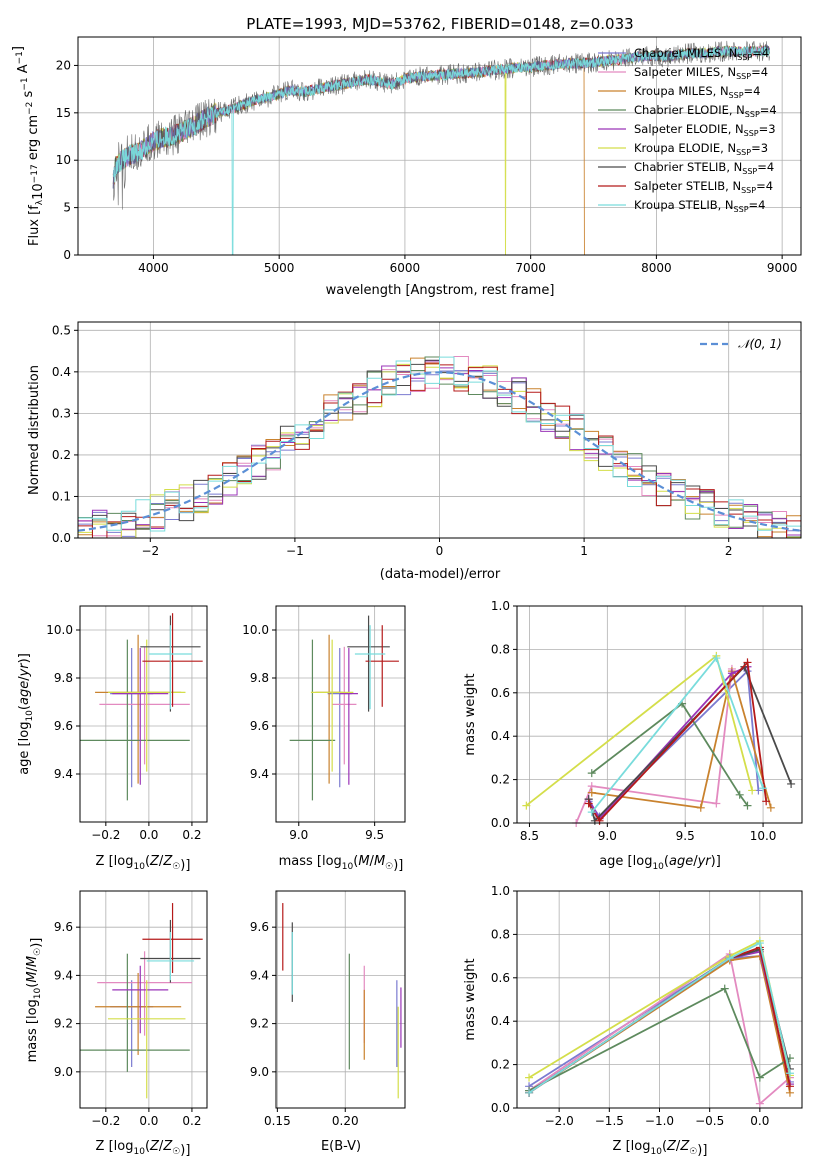  What do you see at coordinates (500, 649) in the screenshot?
I see `weight-vs-age-ytick-label: 0.8` at bounding box center [500, 649].